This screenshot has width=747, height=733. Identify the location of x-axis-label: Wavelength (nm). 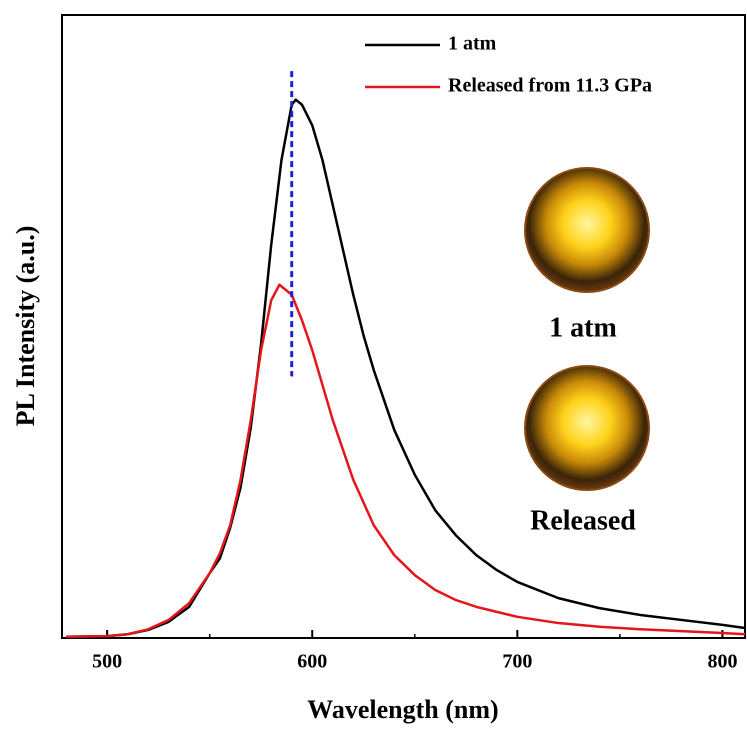
(402, 709).